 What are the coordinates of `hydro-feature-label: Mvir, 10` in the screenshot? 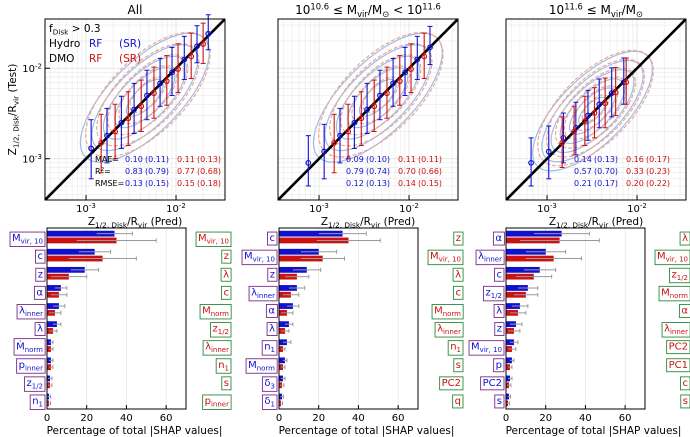 It's located at (27, 239).